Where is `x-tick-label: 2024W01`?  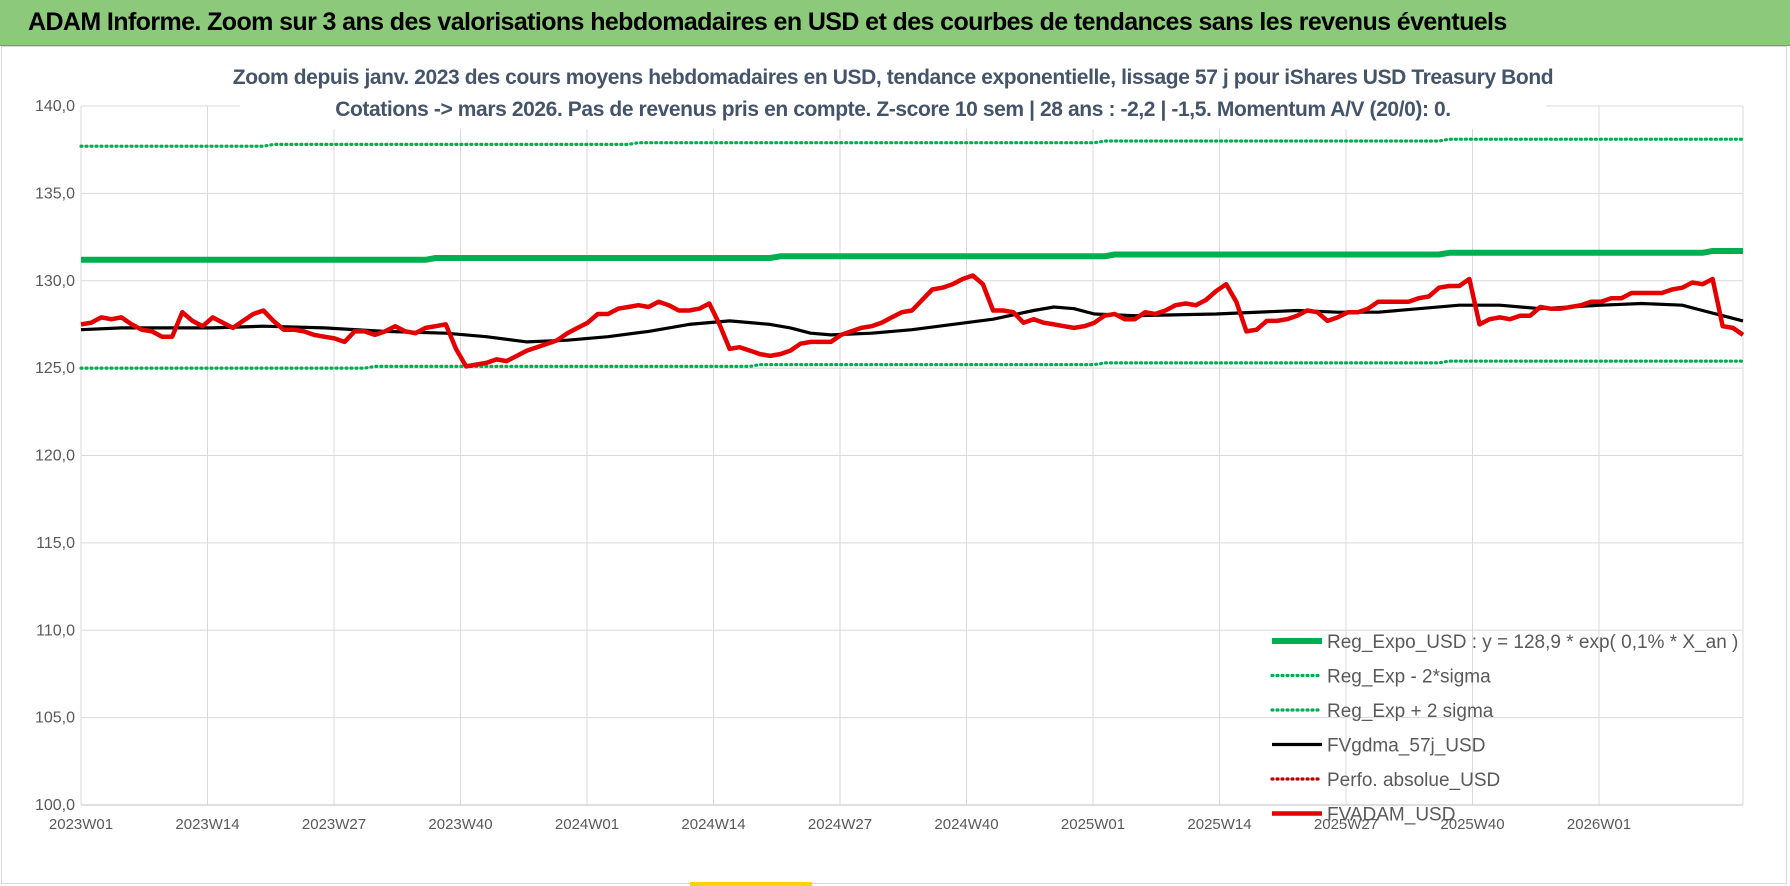
x-tick-label: 2024W01 is located at coordinates (587, 824).